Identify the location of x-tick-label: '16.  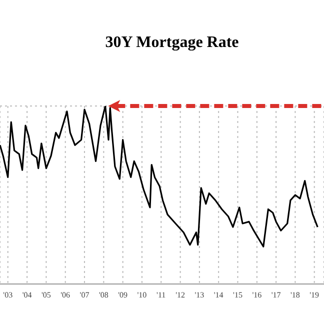
(257, 295).